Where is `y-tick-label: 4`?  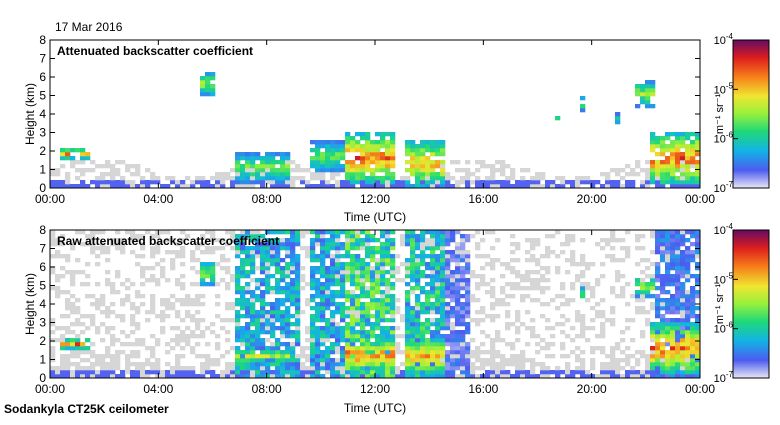
y-tick-label: 4 is located at coordinates (42, 304).